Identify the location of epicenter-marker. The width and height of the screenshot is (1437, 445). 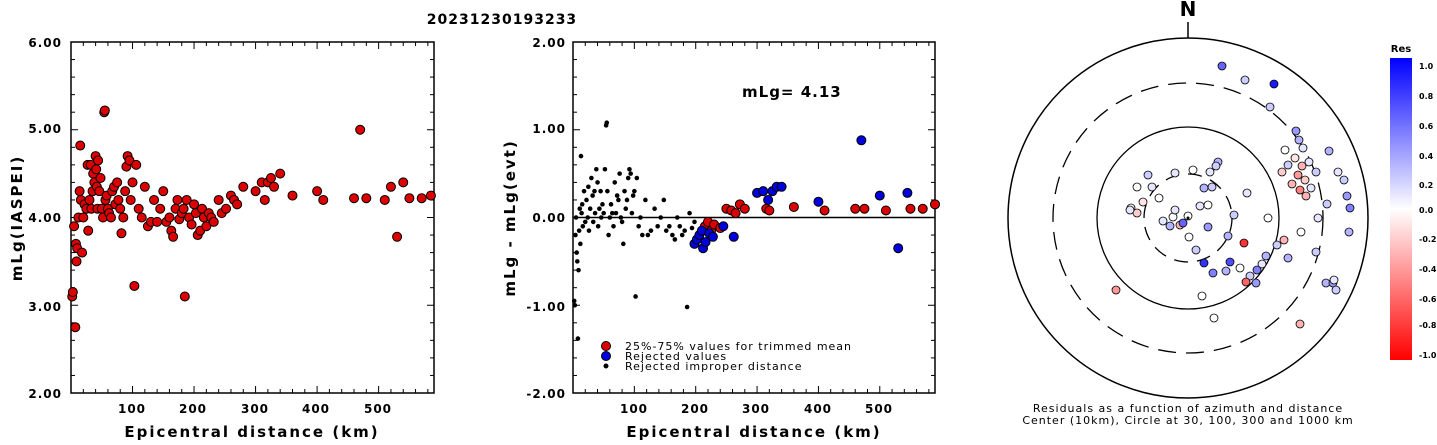
(1188, 218).